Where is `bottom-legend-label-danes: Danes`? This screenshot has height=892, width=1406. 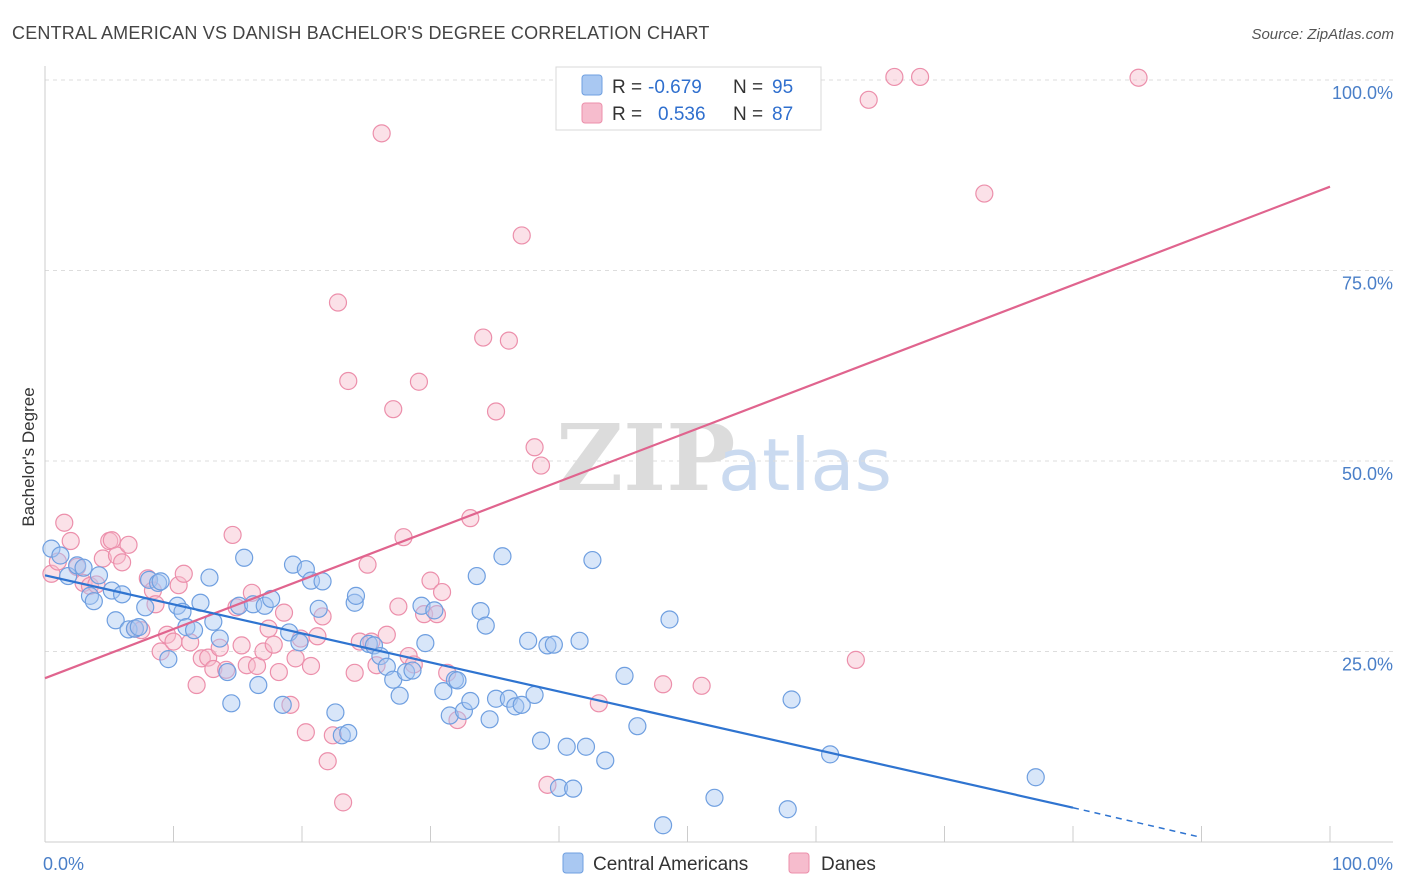
bottom-legend-label-danes: Danes is located at coordinates (848, 864).